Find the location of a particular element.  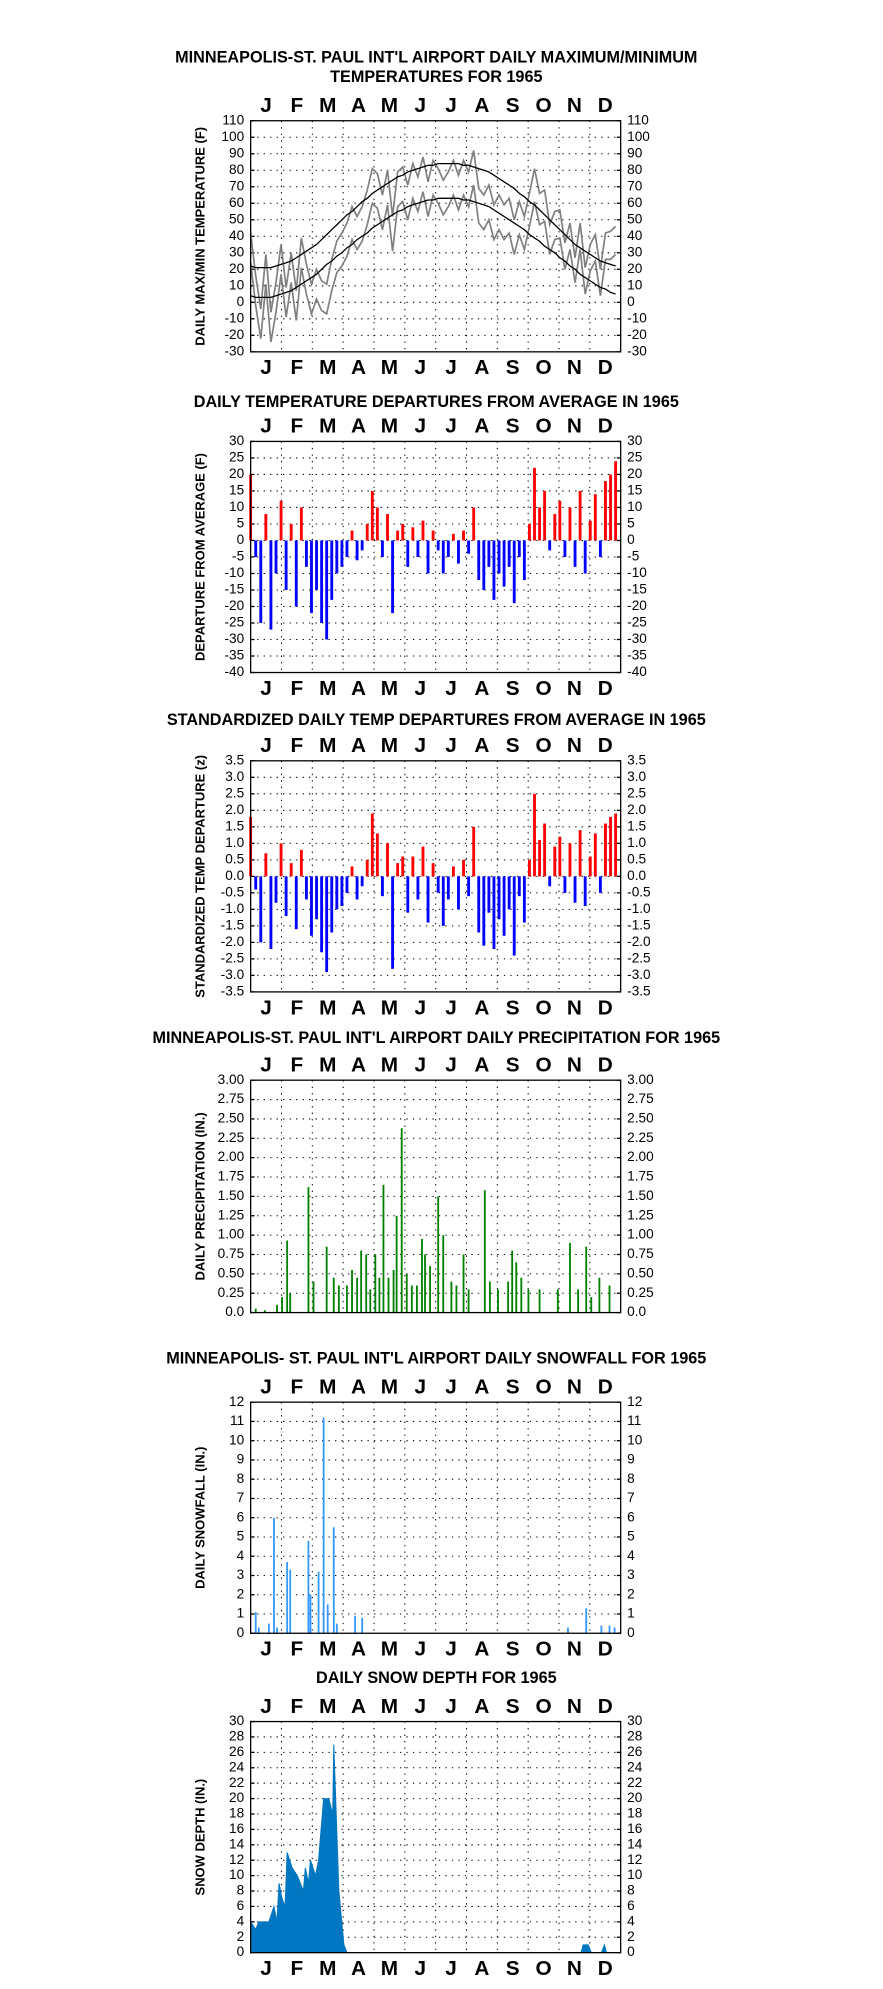

y-tick-label: 14 is located at coordinates (635, 1843).